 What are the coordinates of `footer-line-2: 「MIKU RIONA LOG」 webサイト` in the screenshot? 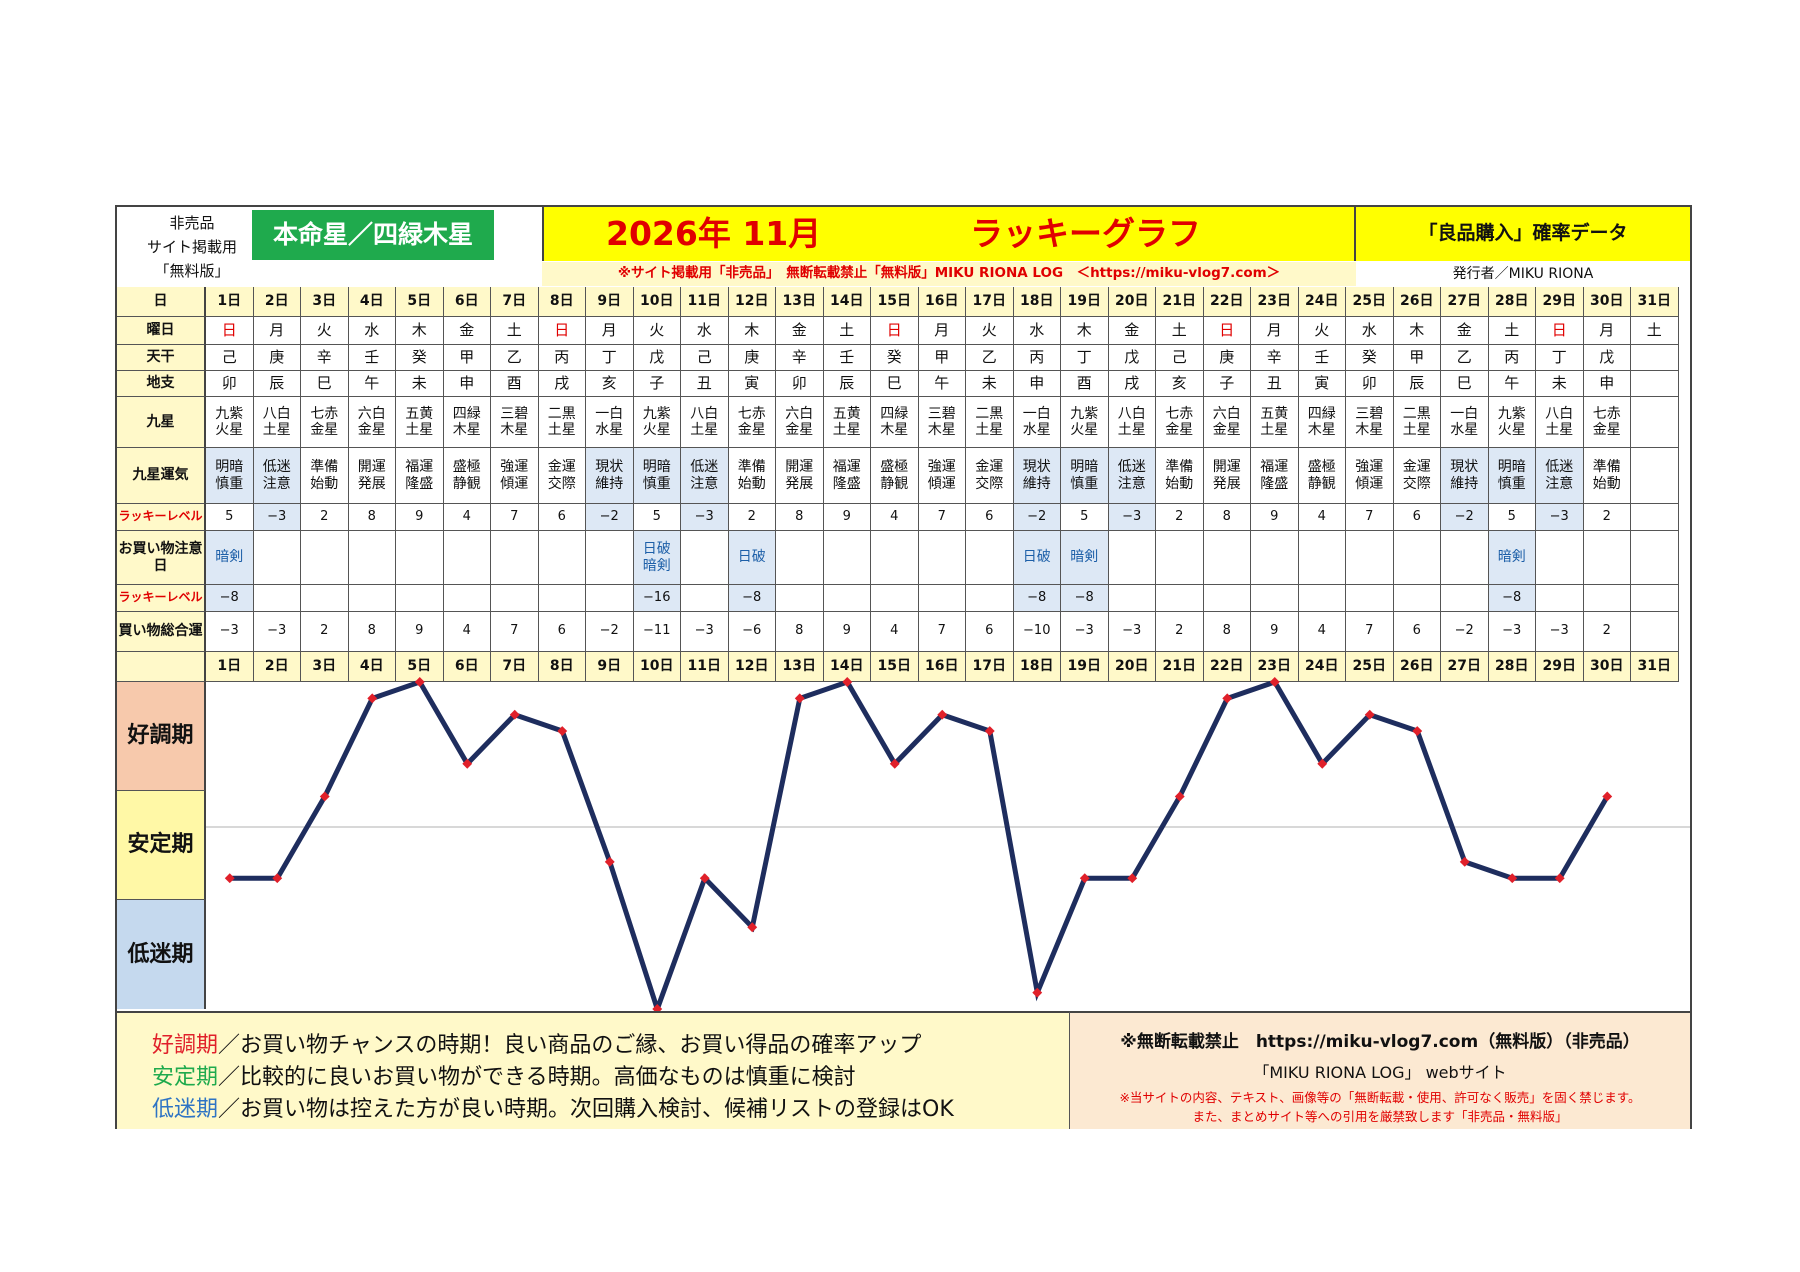 It's located at (1380, 1071).